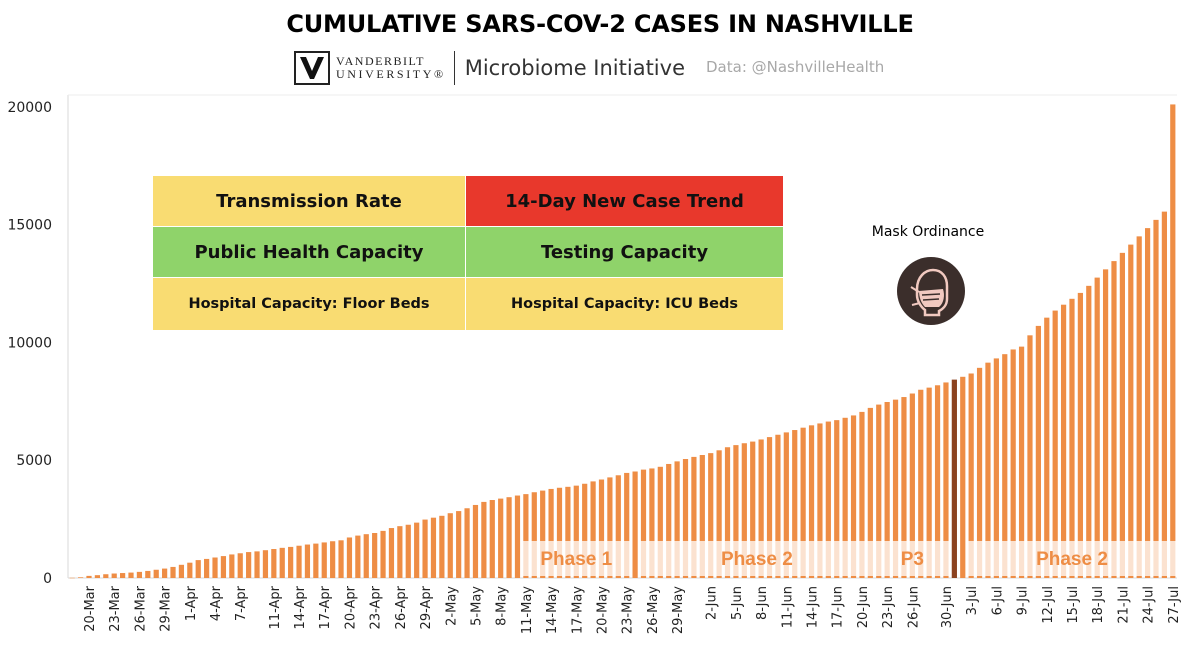  Describe the element at coordinates (947, 607) in the screenshot. I see `x-tick-label: 30-Jun` at that location.